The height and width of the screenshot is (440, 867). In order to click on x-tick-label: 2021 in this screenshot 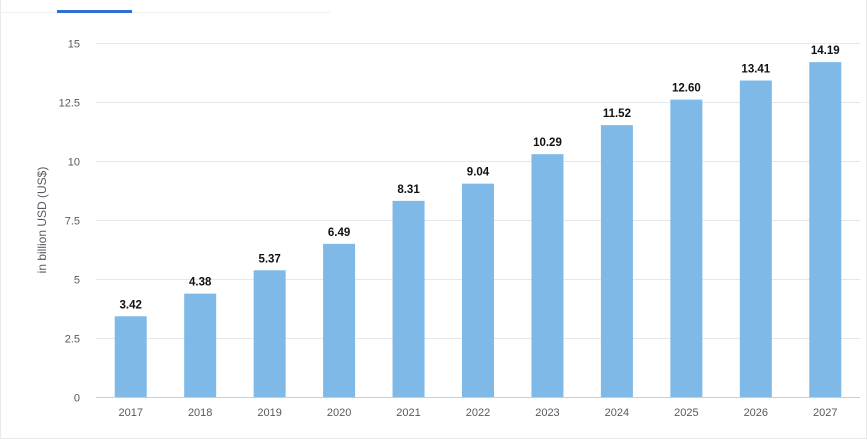, I will do `click(408, 413)`.